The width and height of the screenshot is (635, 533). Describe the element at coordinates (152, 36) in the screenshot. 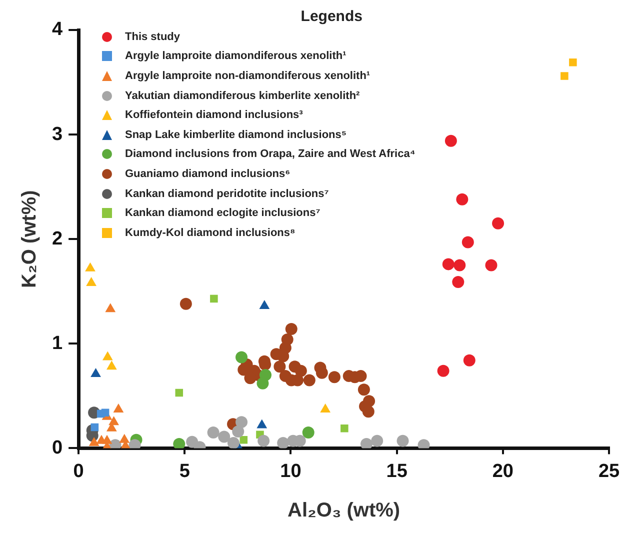

I see `legend-label: This study` at that location.